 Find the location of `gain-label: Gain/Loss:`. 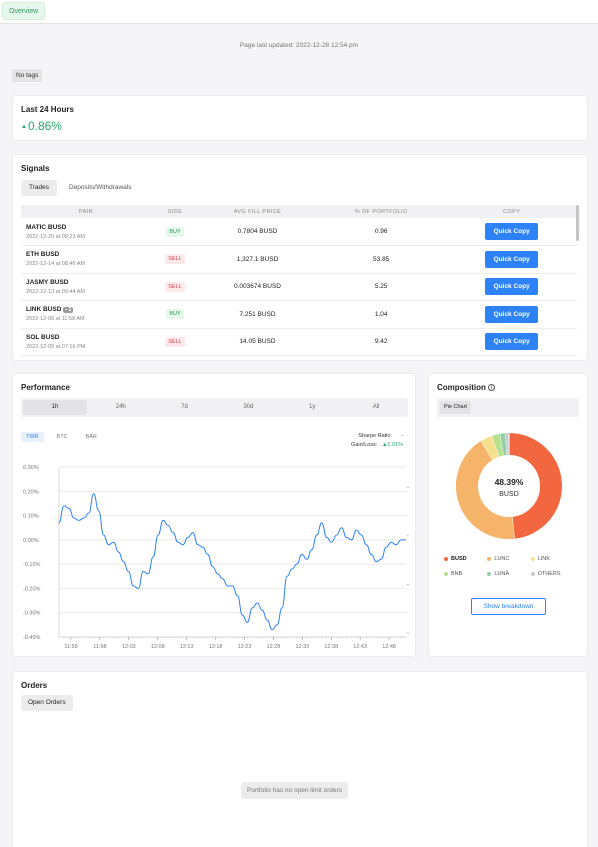

gain-label: Gain/Loss: is located at coordinates (364, 445).